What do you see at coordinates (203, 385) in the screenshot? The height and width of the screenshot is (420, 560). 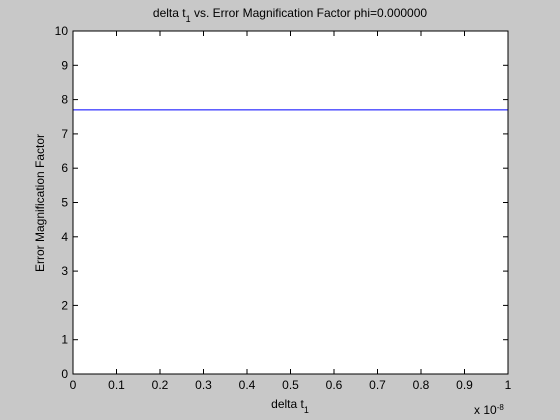 I see `x-tick-label: 0.3` at bounding box center [203, 385].